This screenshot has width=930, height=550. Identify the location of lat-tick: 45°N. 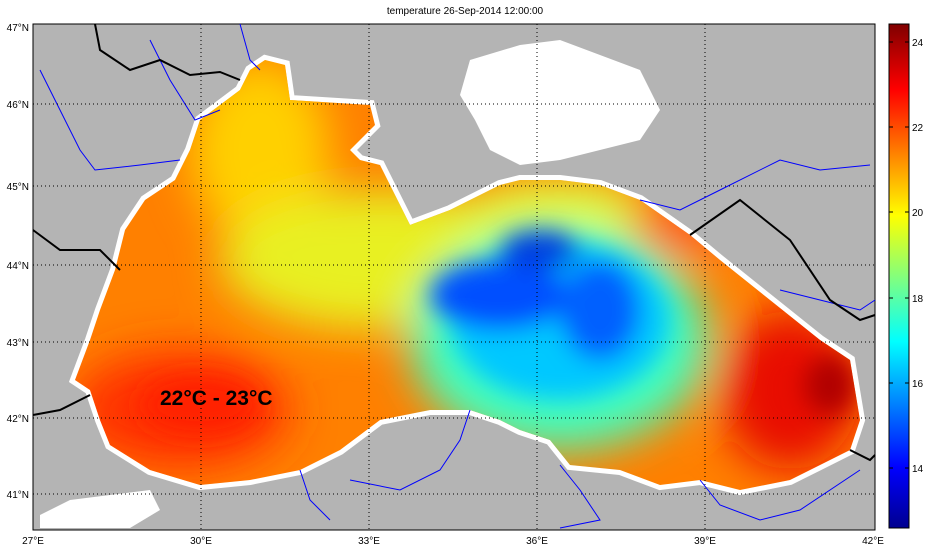
(18, 187).